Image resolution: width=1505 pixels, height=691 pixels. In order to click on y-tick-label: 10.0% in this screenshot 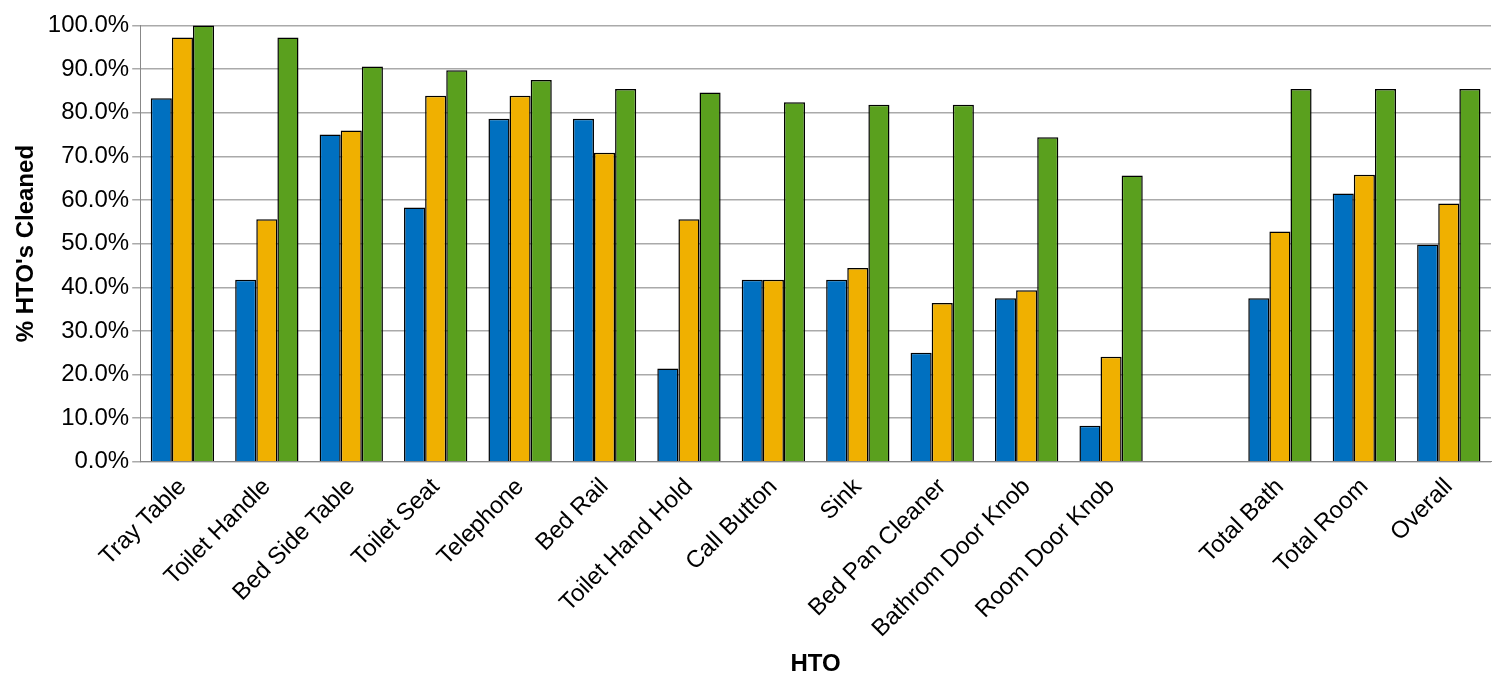, I will do `click(95, 416)`.